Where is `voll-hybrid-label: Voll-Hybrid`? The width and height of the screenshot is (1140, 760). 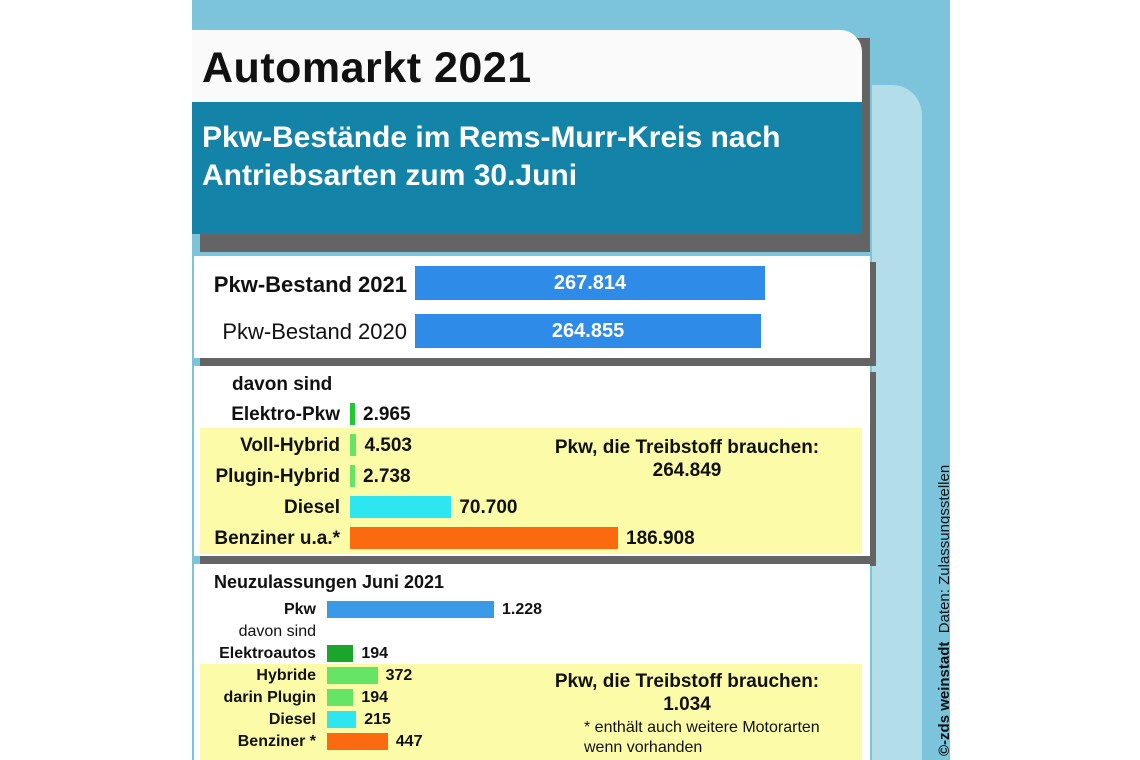
voll-hybrid-label: Voll-Hybrid is located at coordinates (290, 445).